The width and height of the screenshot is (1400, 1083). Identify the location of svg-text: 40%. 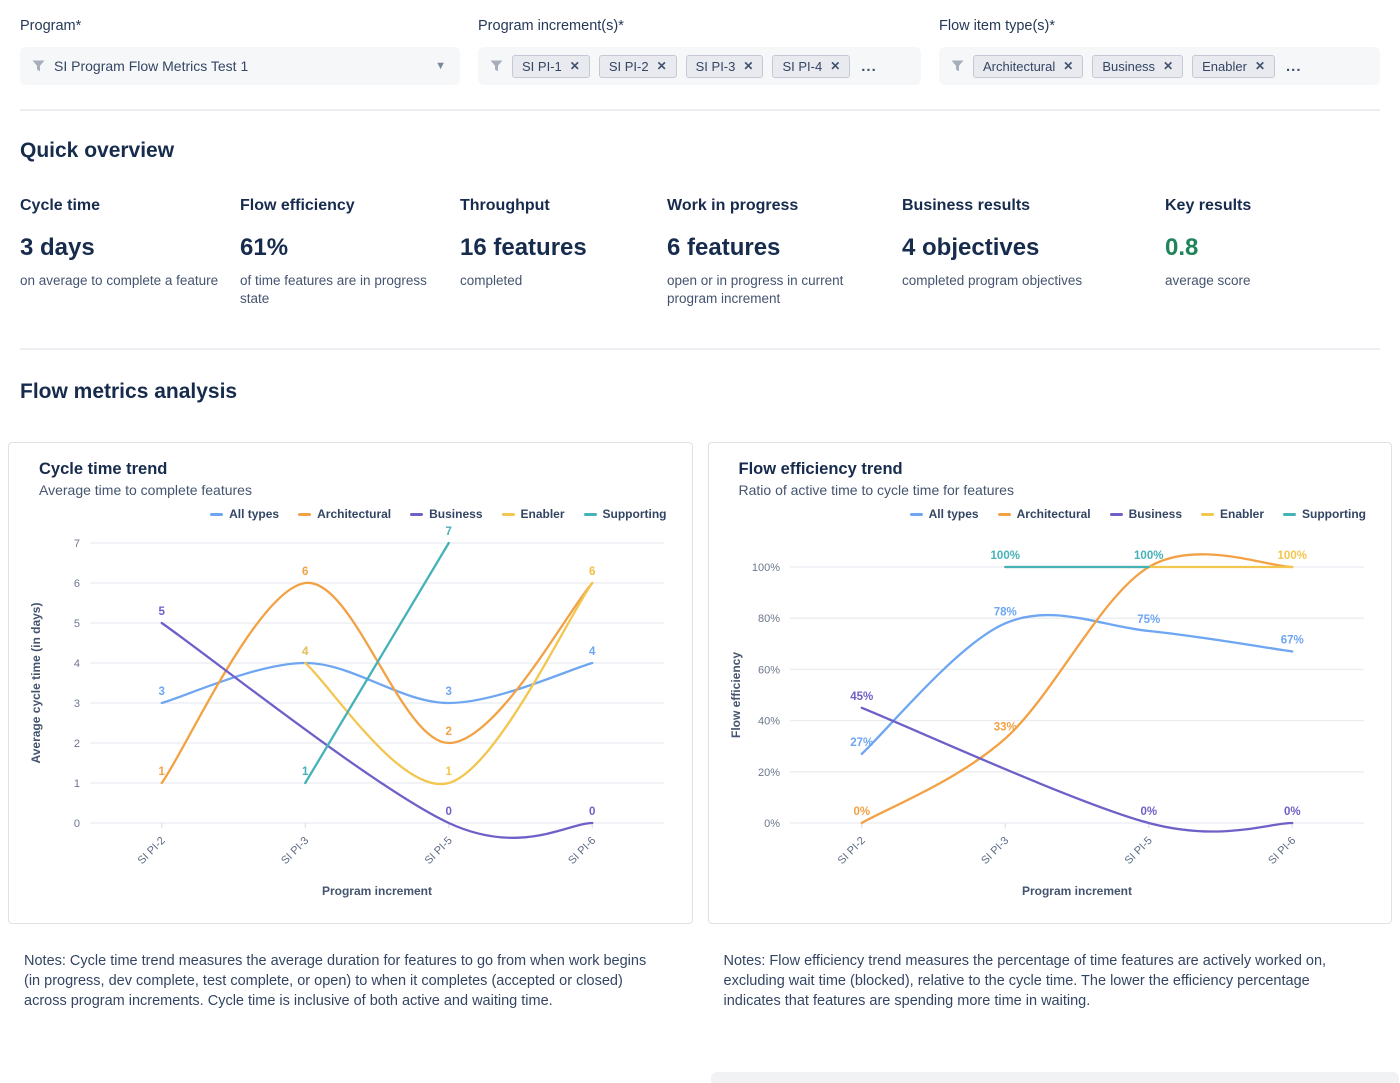
(769, 722).